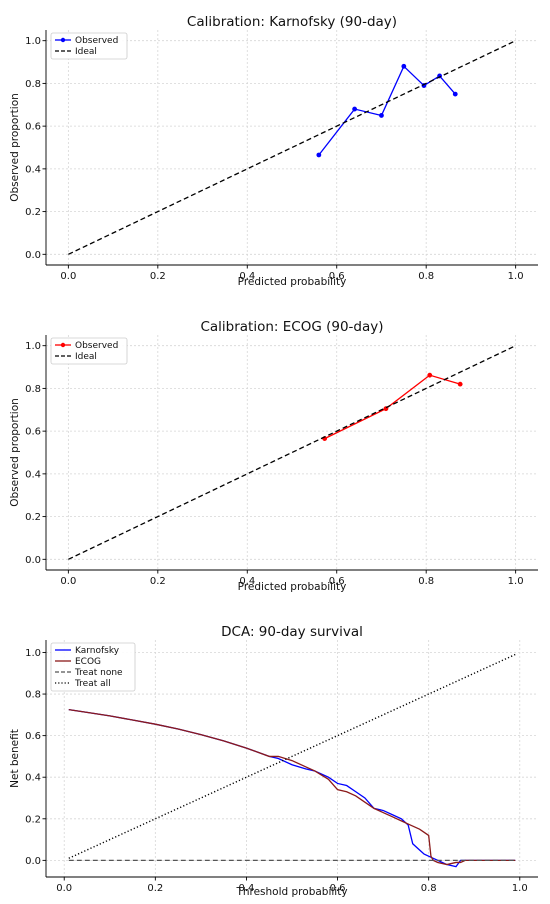 The height and width of the screenshot is (904, 550). I want to click on x-axis-label: Threshold probability, so click(291, 892).